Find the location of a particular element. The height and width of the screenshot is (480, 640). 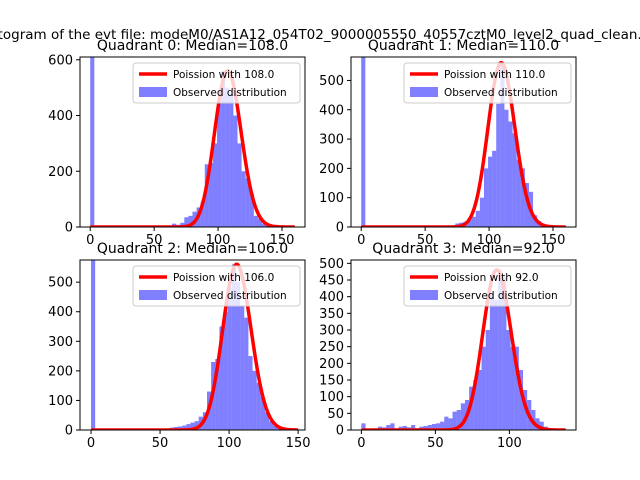

legend: Poission with 106.0 Observed distribution is located at coordinates (216, 286).